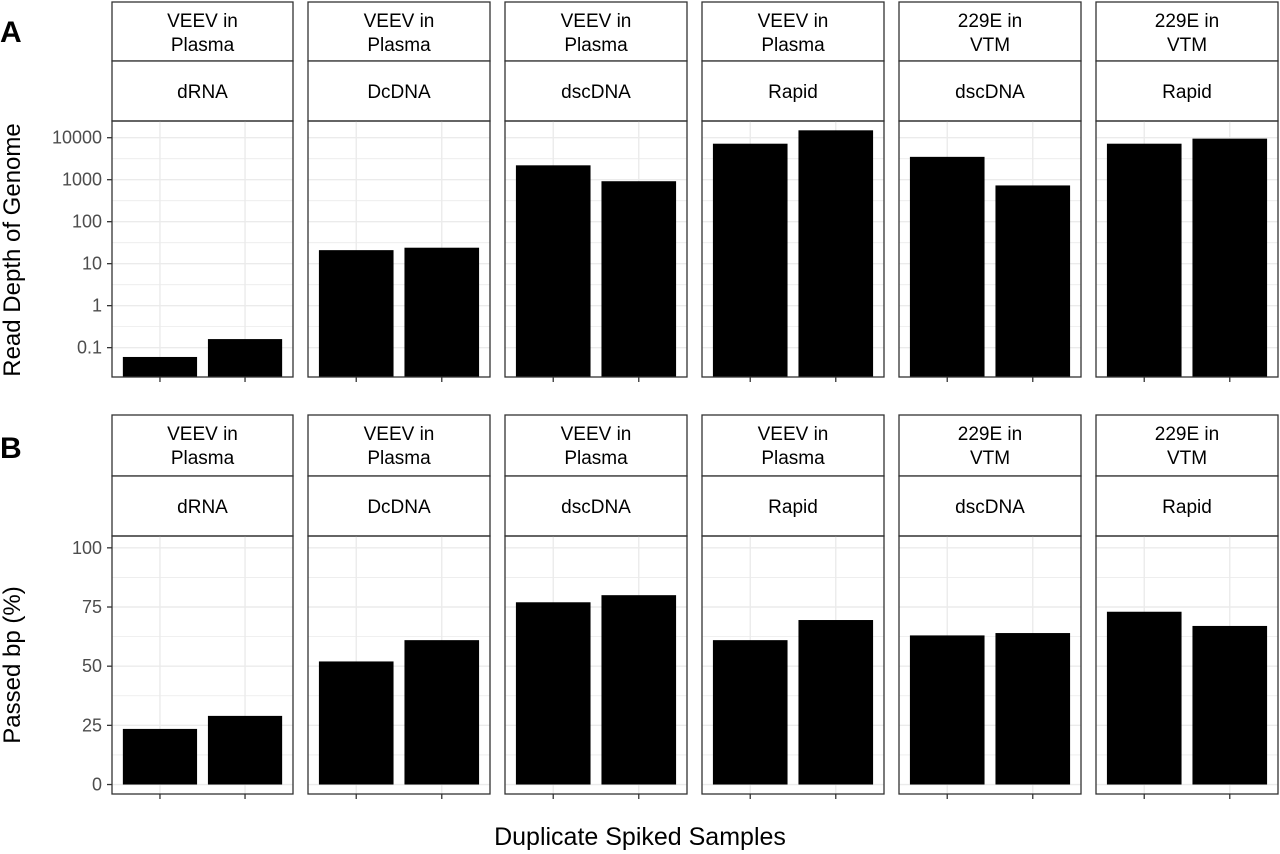 Image resolution: width=1280 pixels, height=854 pixels. What do you see at coordinates (13, 664) in the screenshot?
I see `y-axis-title: Passed bp (%)` at bounding box center [13, 664].